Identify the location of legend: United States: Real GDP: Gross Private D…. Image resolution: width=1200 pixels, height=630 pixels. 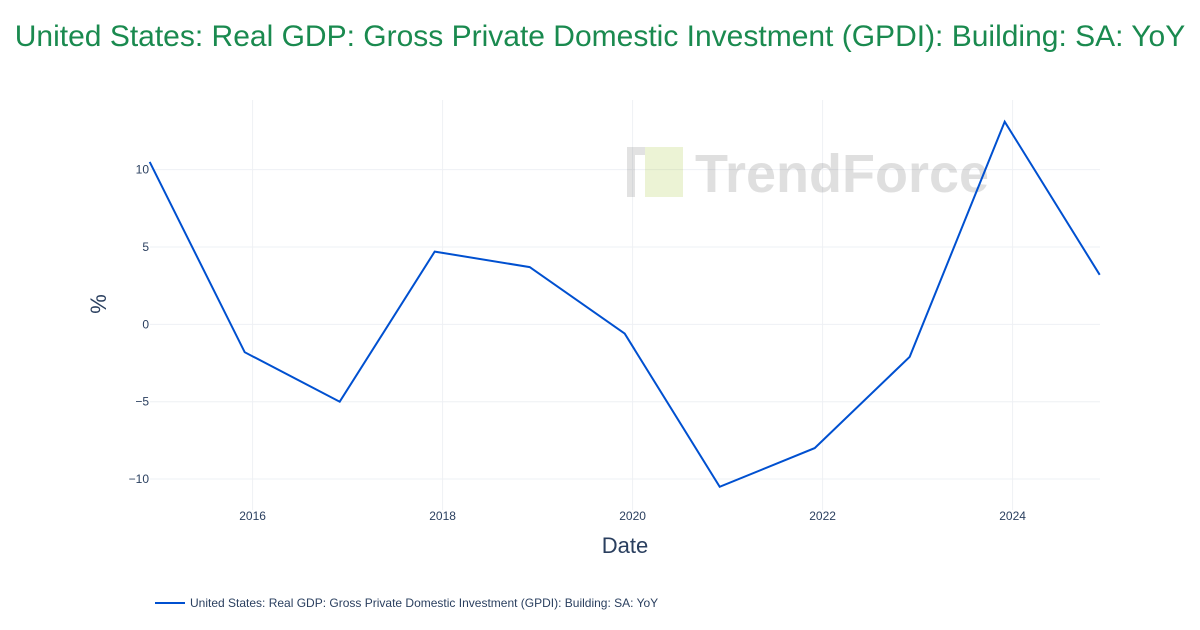
(406, 603).